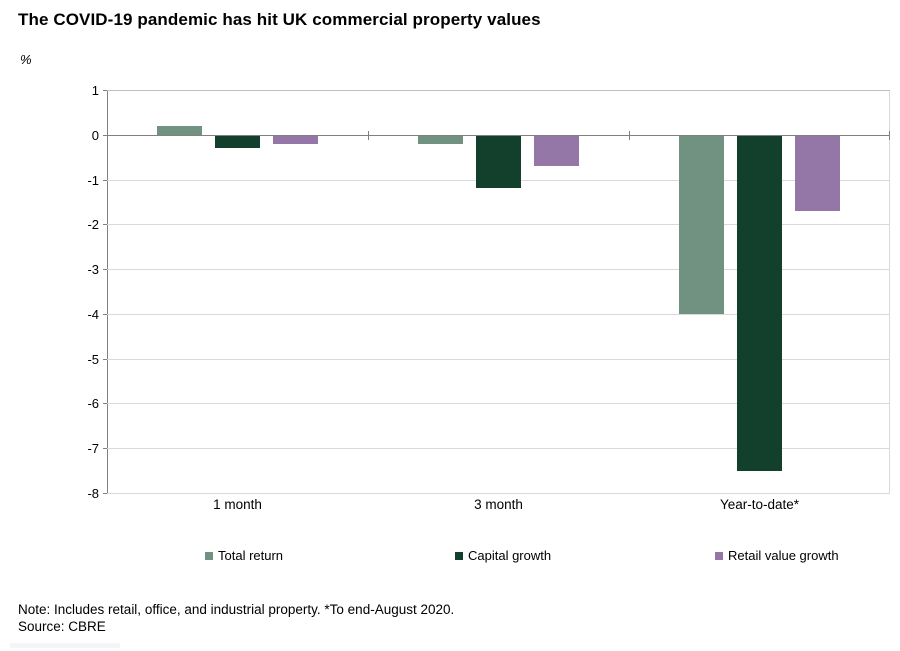 Image resolution: width=900 pixels, height=651 pixels. I want to click on bar-capital-growth-1-month, so click(237, 141).